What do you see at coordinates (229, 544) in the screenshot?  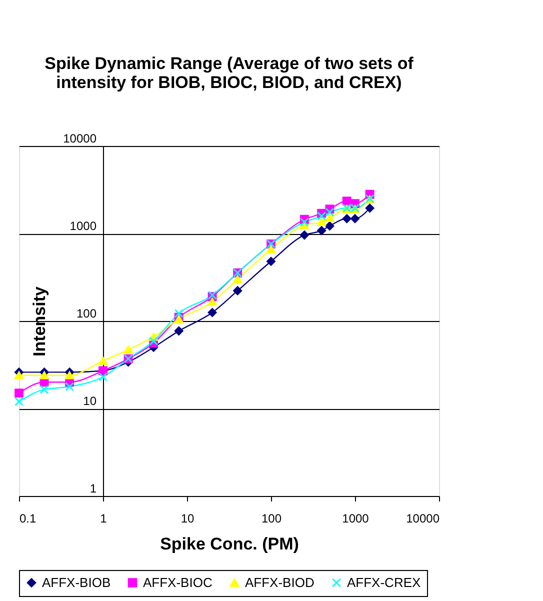 I see `x-axis-title: Spike Conc. (PM)` at bounding box center [229, 544].